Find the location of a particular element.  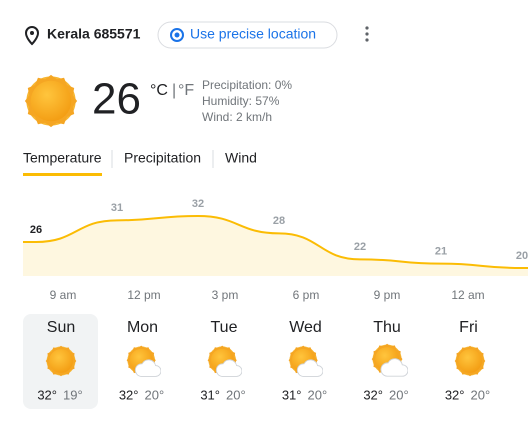

time-label: 6 pm is located at coordinates (306, 295).